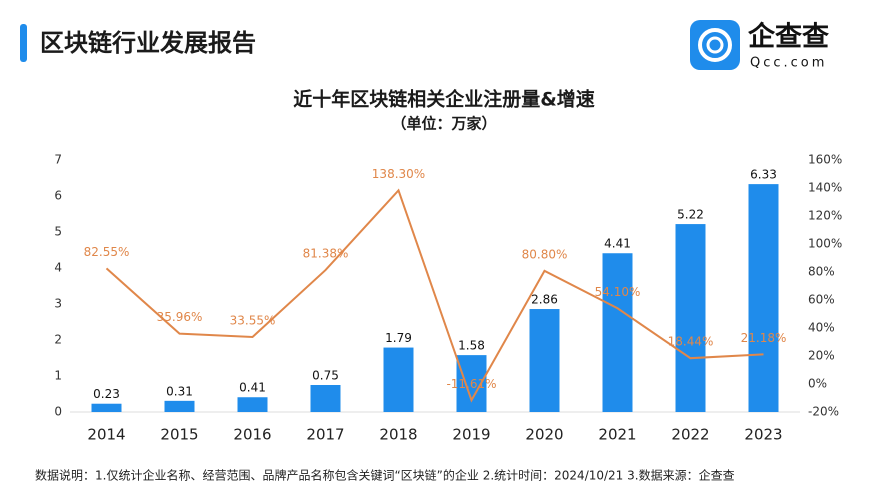 The image size is (889, 500). What do you see at coordinates (690, 215) in the screenshot?
I see `value-label: 5.22` at bounding box center [690, 215].